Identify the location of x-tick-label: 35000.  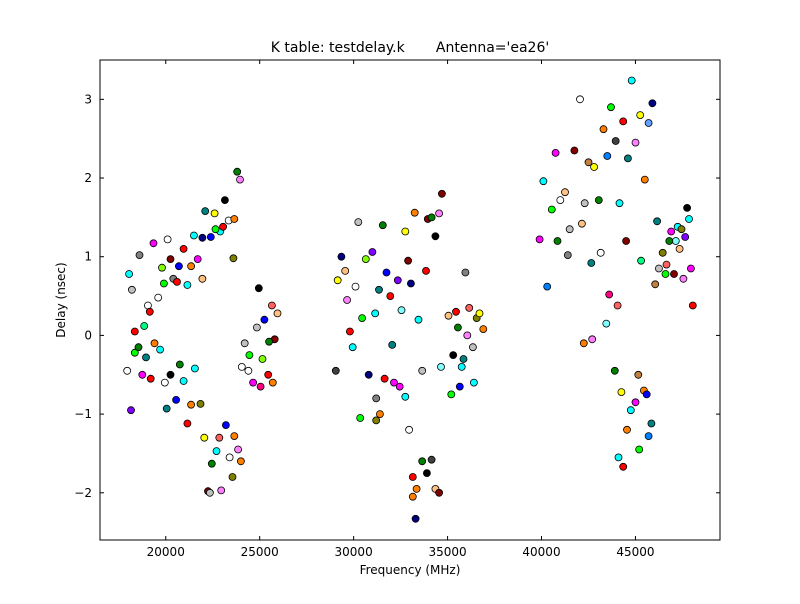
(447, 552).